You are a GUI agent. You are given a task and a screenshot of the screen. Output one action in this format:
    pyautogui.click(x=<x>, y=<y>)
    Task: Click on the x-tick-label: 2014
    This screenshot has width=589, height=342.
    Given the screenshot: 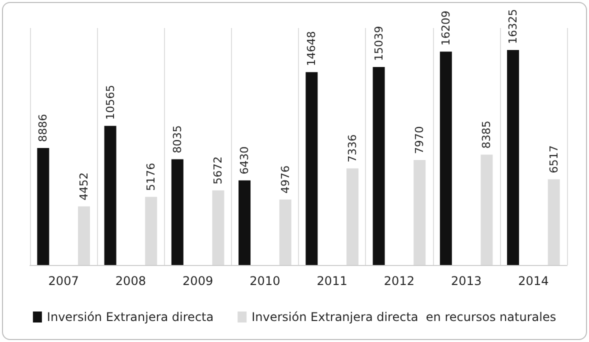 What is the action you would take?
    pyautogui.click(x=533, y=281)
    